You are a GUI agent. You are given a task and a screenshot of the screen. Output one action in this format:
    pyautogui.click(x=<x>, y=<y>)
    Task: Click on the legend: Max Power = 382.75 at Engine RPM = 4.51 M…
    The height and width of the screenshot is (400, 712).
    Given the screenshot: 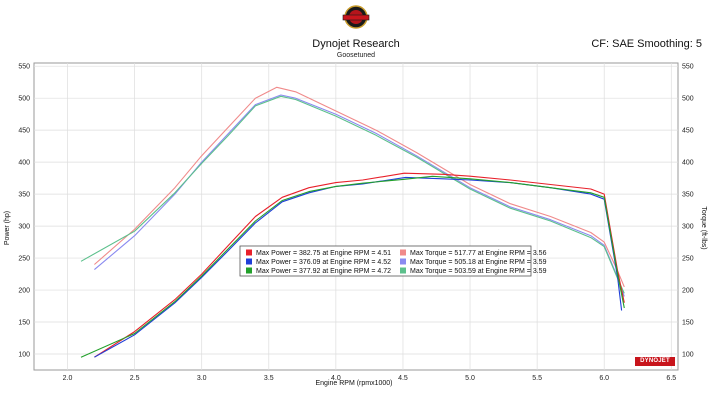 What is the action you would take?
    pyautogui.click(x=393, y=261)
    